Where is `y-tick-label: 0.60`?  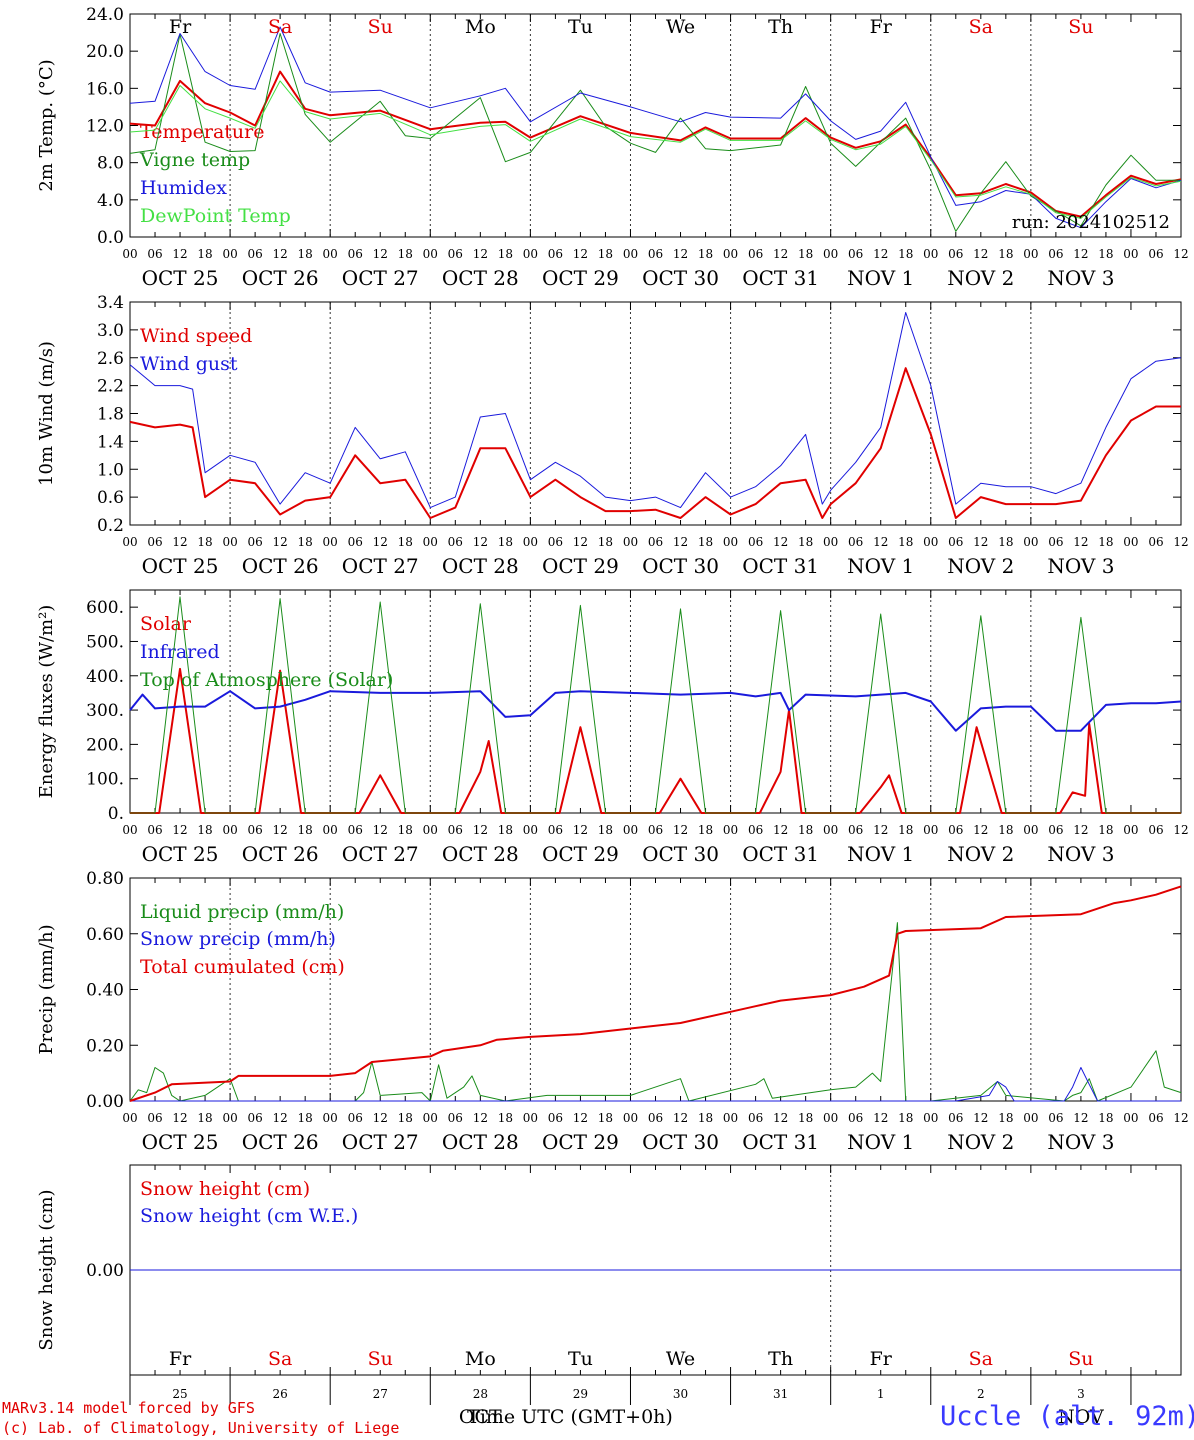
y-tick-label: 0.60 is located at coordinates (105, 935).